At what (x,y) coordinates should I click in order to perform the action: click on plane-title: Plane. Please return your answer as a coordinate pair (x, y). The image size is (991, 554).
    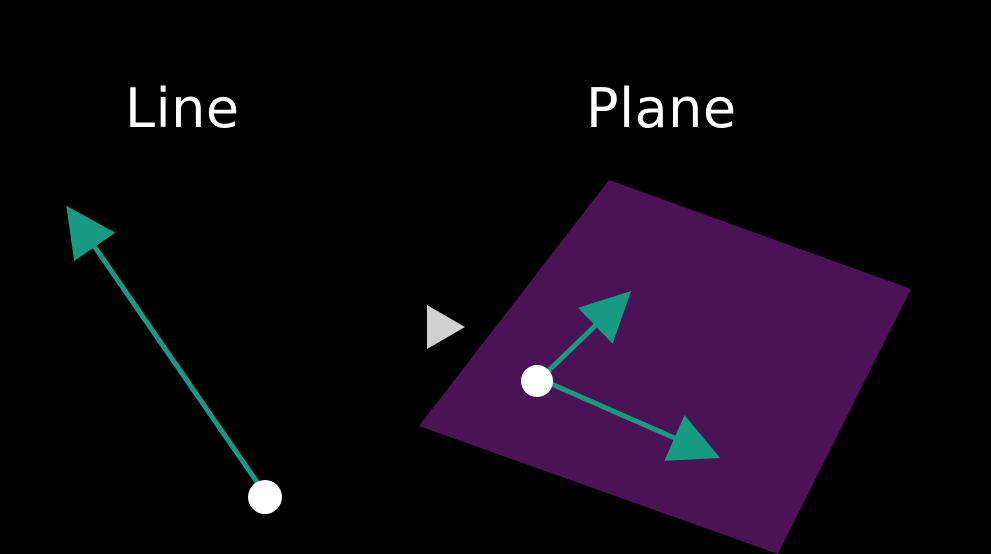
    Looking at the image, I should click on (661, 108).